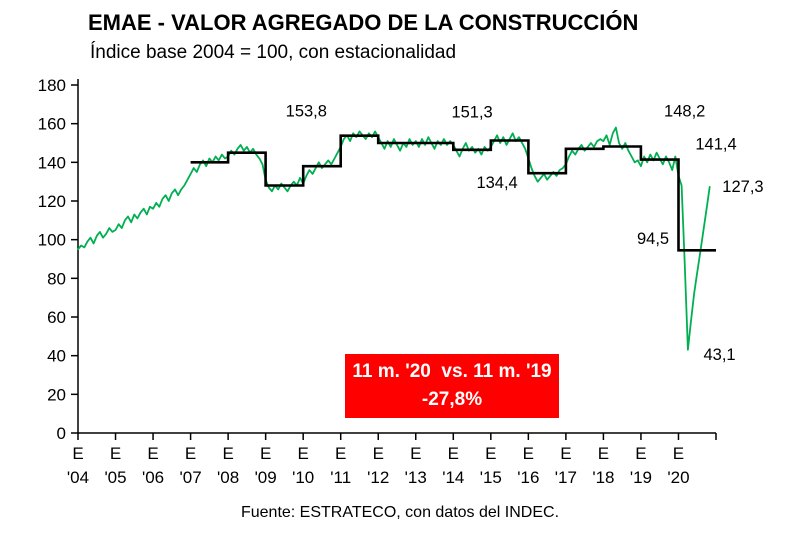 Image resolution: width=800 pixels, height=535 pixels. What do you see at coordinates (52, 201) in the screenshot?
I see `y-axis-label: 120` at bounding box center [52, 201].